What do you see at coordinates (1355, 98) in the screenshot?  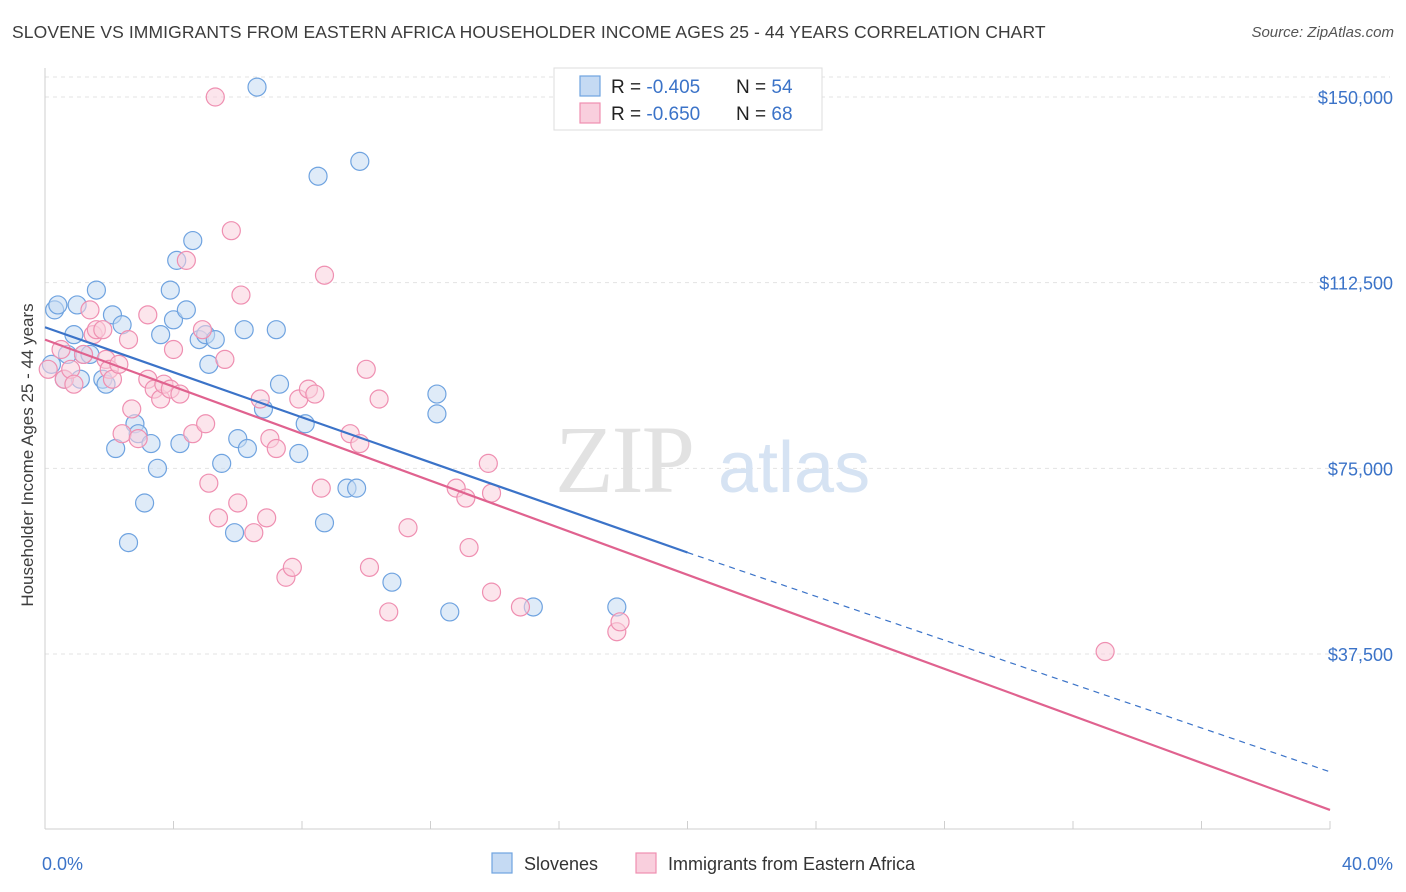 I see `y-tick-label: $150,000` at bounding box center [1355, 98].